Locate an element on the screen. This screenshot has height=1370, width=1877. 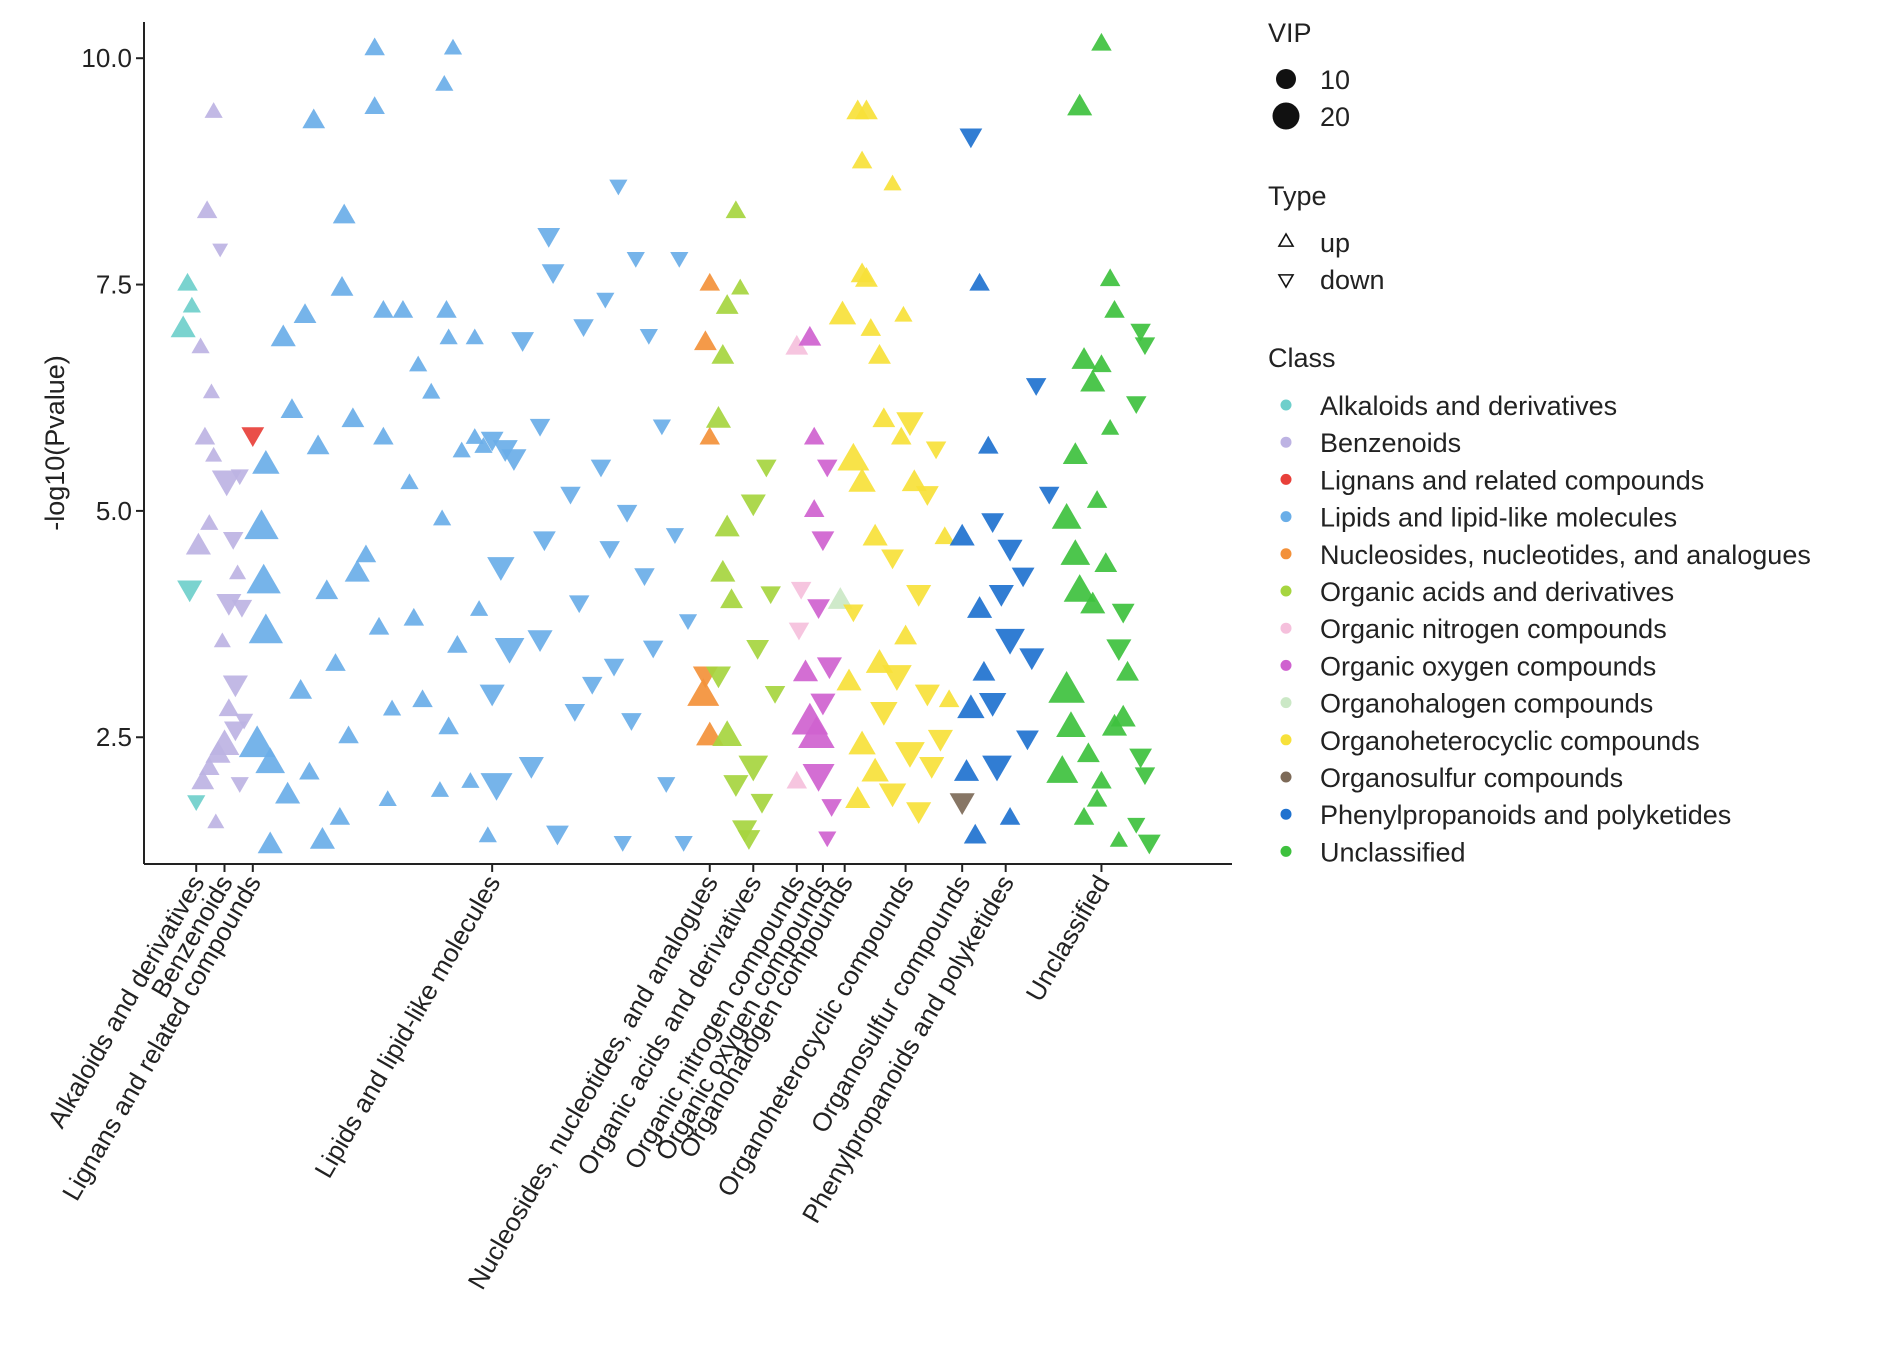
legend-vip-circle is located at coordinates (1286, 79).